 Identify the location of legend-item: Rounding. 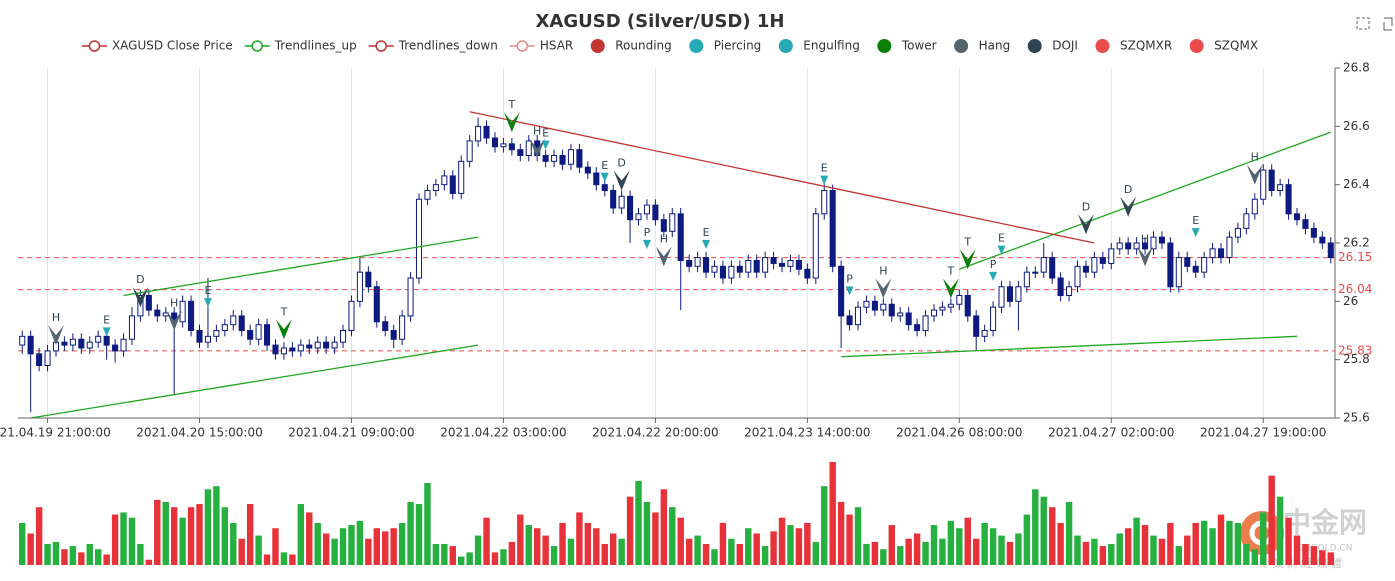
(631, 46).